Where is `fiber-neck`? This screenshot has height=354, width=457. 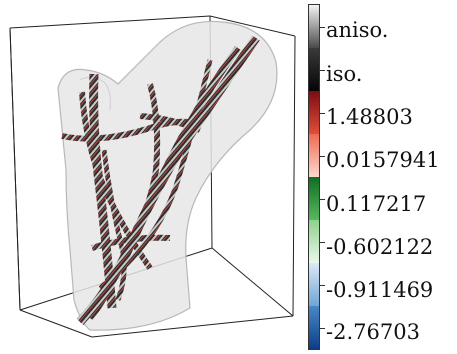
fiber-neck is located at coordinates (142, 168).